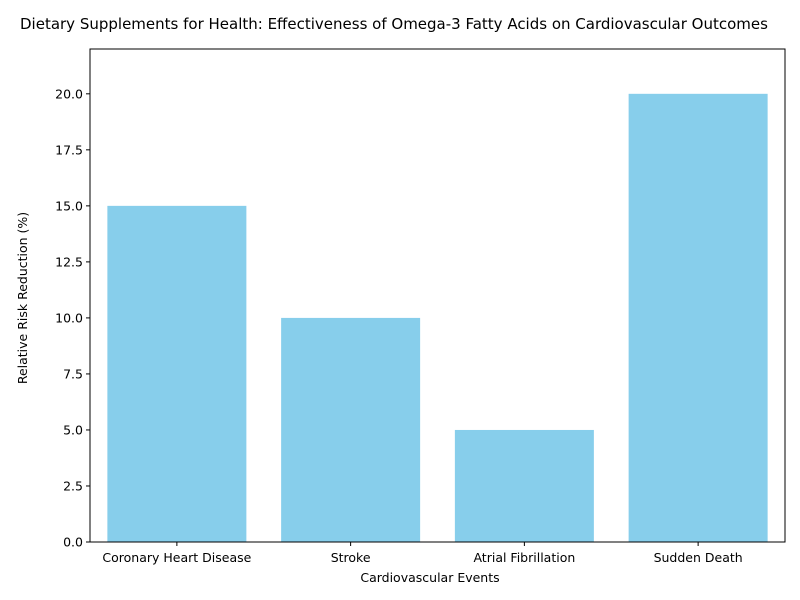 This screenshot has width=800, height=600. What do you see at coordinates (698, 557) in the screenshot?
I see `x-tick-label: Sudden Death` at bounding box center [698, 557].